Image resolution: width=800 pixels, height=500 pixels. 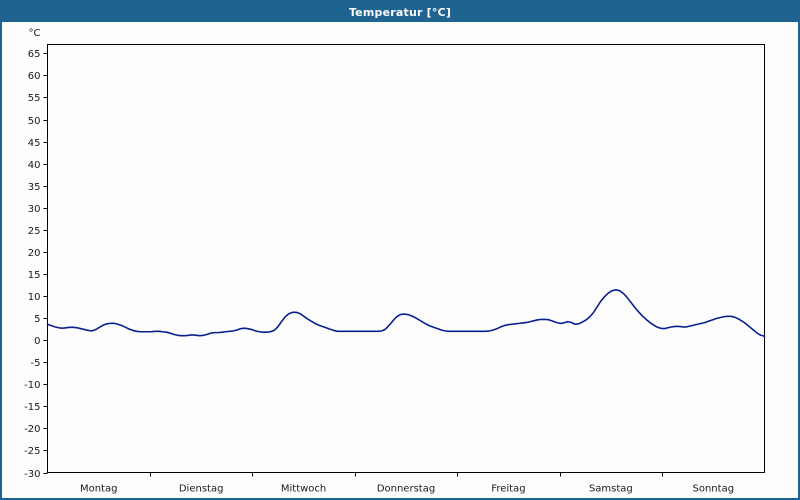 I want to click on y-axis-tick-label: 45, so click(x=34, y=143).